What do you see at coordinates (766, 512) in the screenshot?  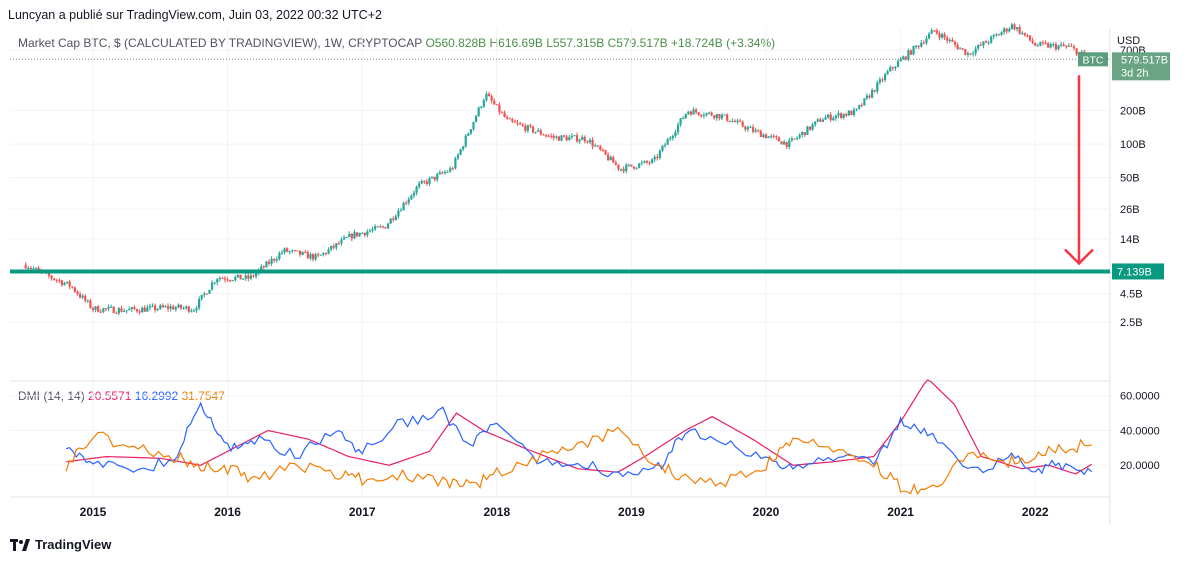 I see `x-tick-label: 2020` at bounding box center [766, 512].